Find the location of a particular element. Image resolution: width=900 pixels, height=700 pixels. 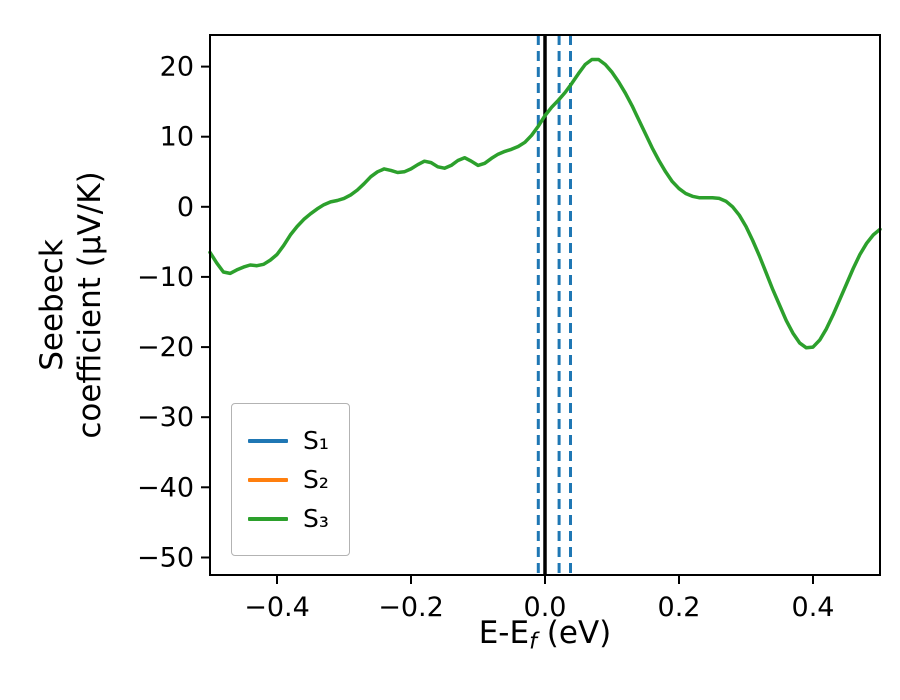

x-axis-label: E-Ef (eV) is located at coordinates (545, 635).